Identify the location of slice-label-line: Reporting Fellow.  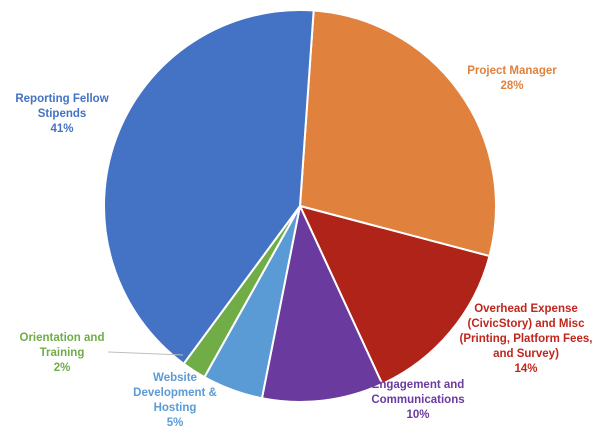
(61, 99).